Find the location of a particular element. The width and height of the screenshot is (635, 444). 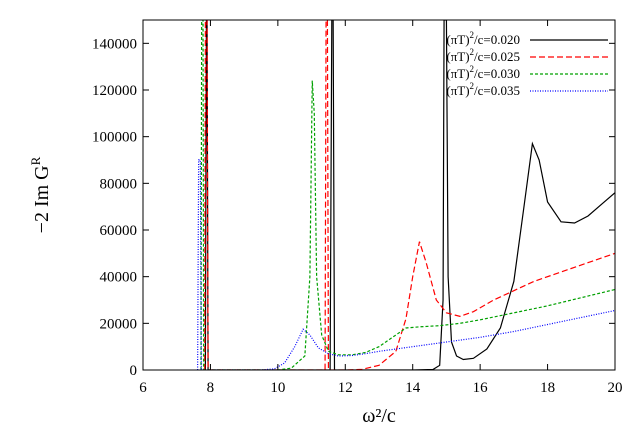

x-tick-label-7: 20 is located at coordinates (615, 388).